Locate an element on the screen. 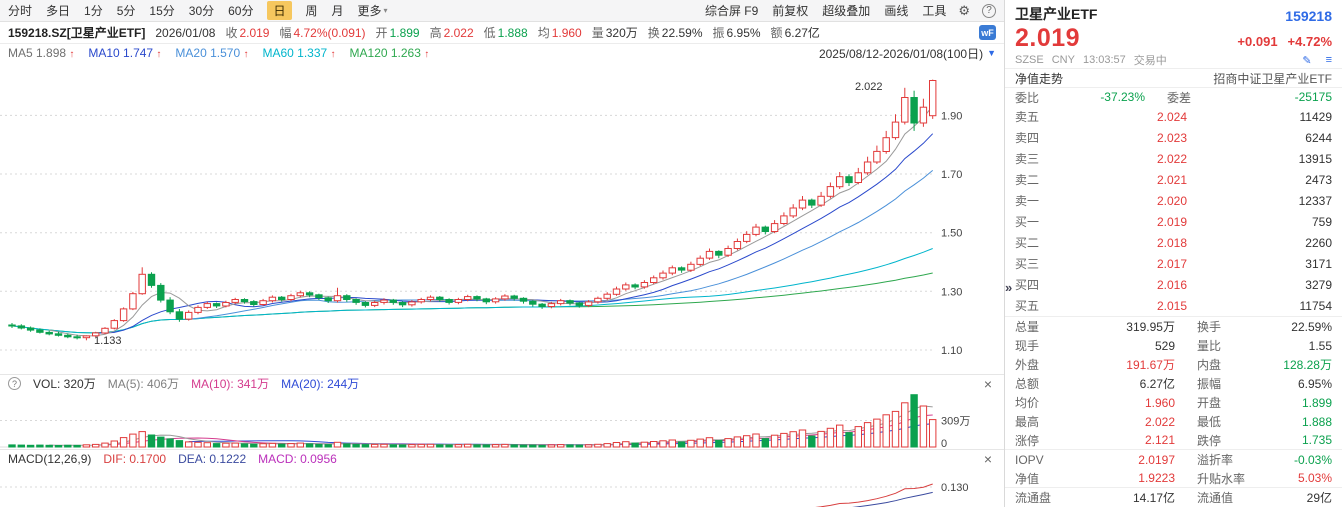 The image size is (1342, 507). period-月: 月 is located at coordinates (337, 11).